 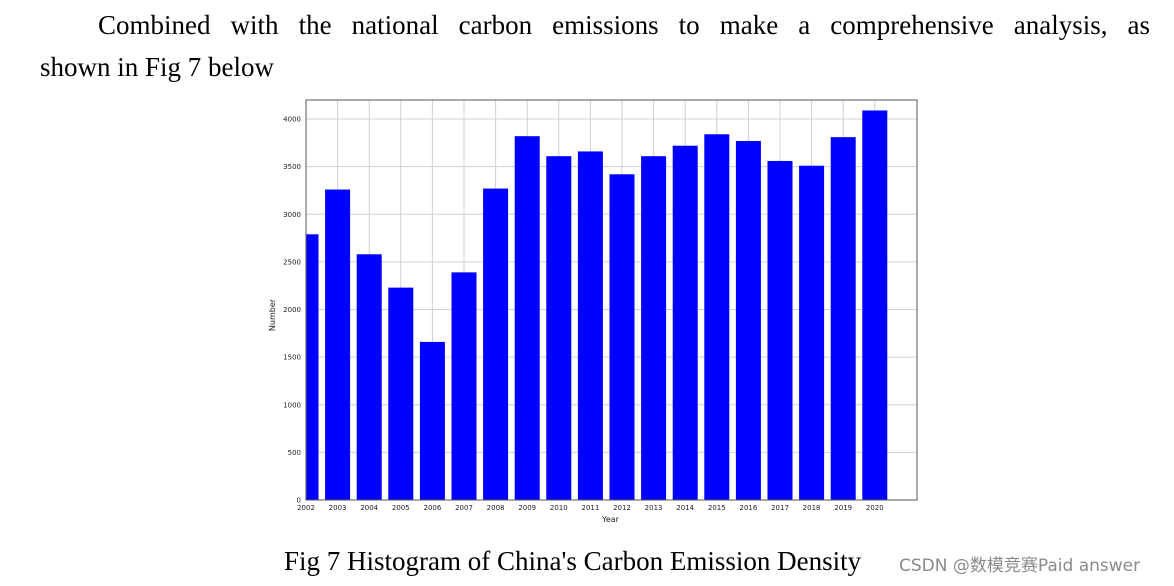 What do you see at coordinates (559, 328) in the screenshot?
I see `bar-2010` at bounding box center [559, 328].